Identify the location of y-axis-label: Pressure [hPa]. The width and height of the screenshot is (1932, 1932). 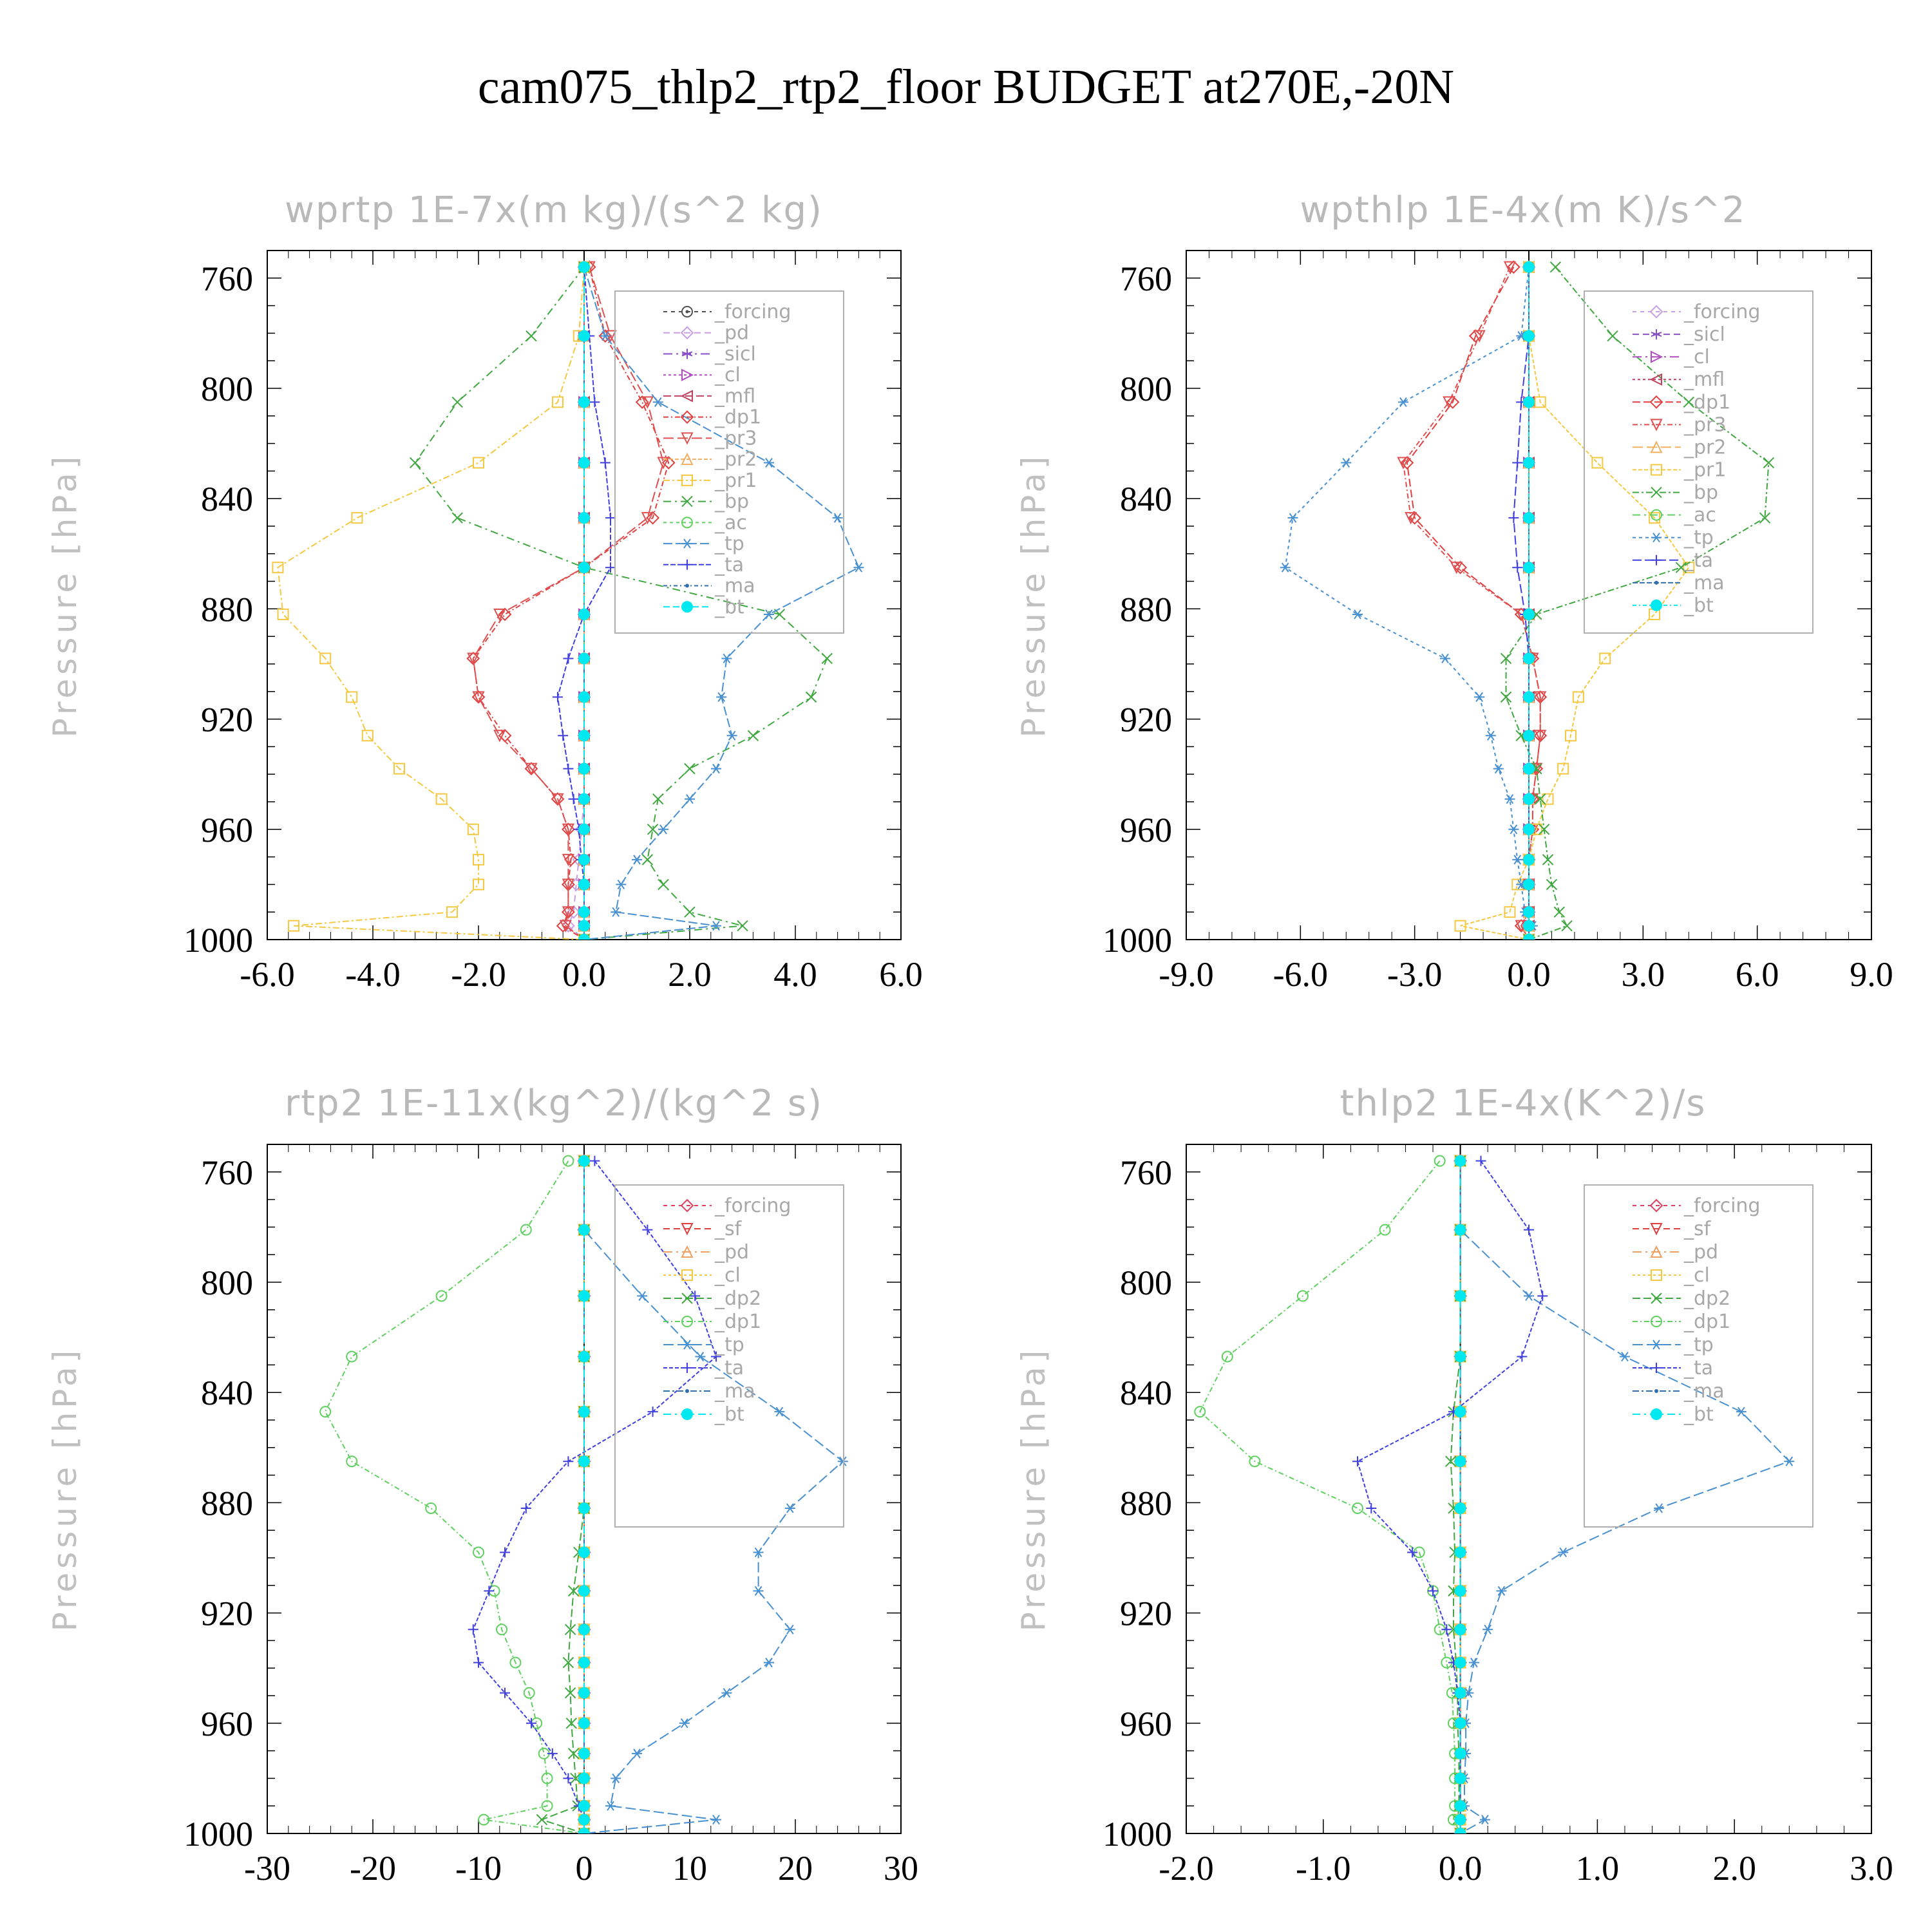
(65, 1490).